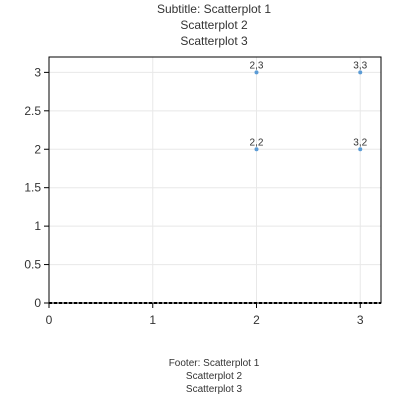 This screenshot has width=400, height=400. I want to click on x-tick-label: 0, so click(49, 320).